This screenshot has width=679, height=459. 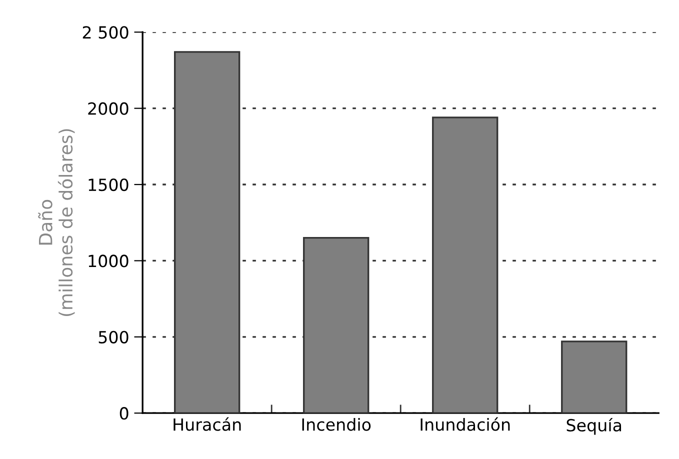 What do you see at coordinates (336, 424) in the screenshot?
I see `x-tick-label: Incendio` at bounding box center [336, 424].